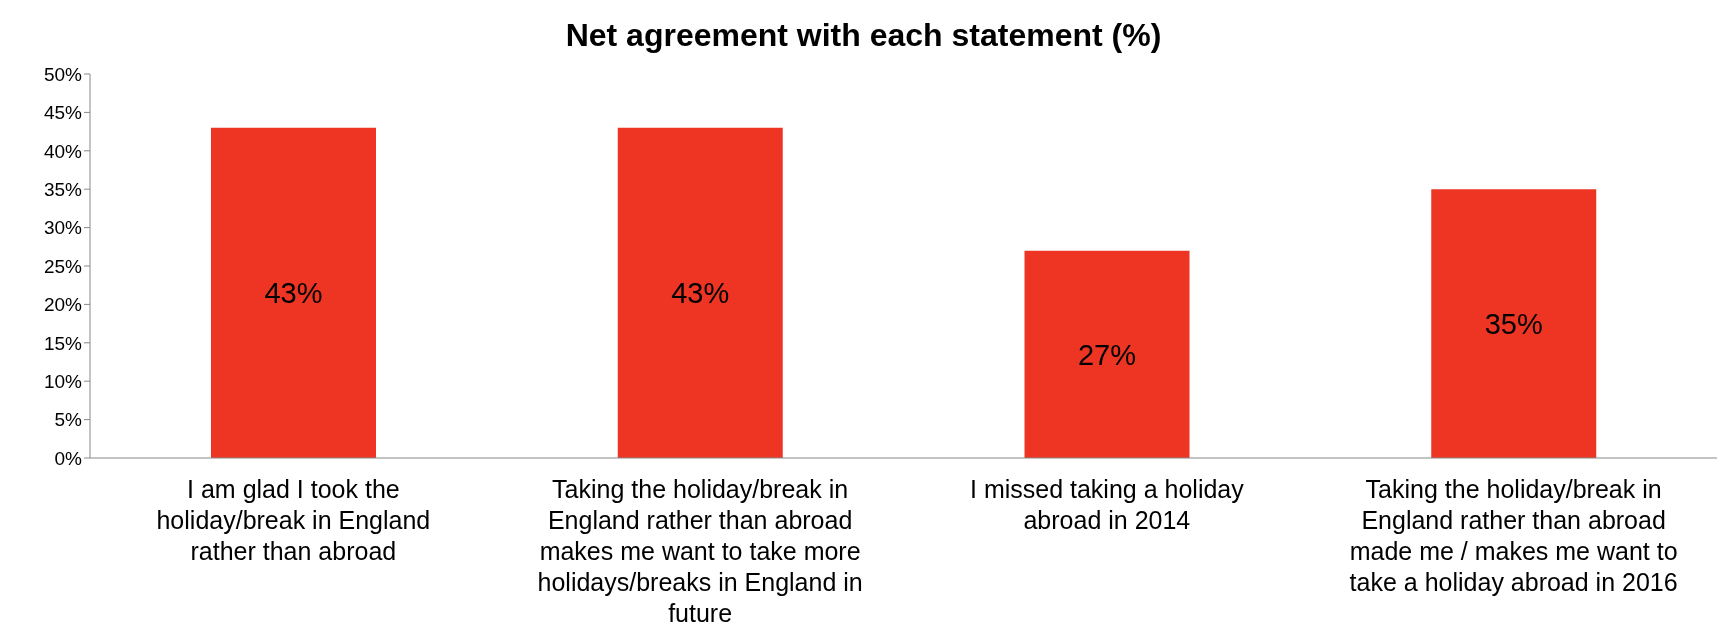 The image size is (1727, 644). Describe the element at coordinates (68, 458) in the screenshot. I see `y-tick-label: 0%` at that location.